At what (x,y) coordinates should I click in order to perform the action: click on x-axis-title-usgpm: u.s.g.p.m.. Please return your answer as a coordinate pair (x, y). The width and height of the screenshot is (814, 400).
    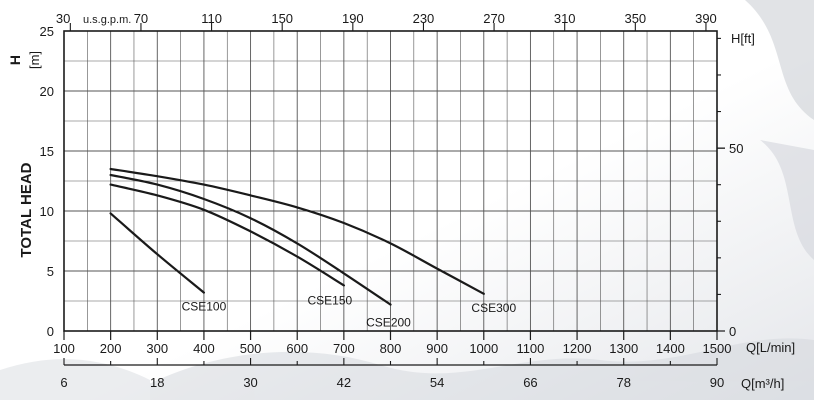
    Looking at the image, I should click on (107, 20).